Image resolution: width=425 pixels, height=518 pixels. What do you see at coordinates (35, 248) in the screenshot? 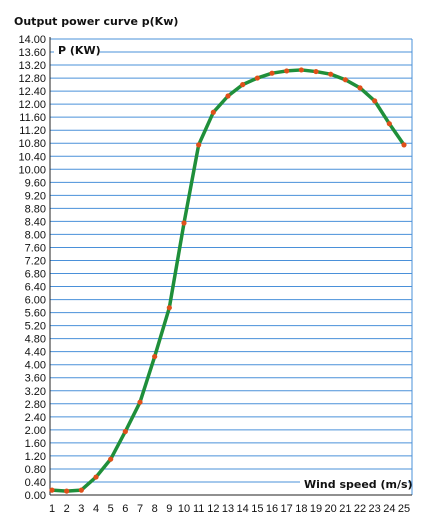
I see `y-tick-label: 7.60` at bounding box center [35, 248].